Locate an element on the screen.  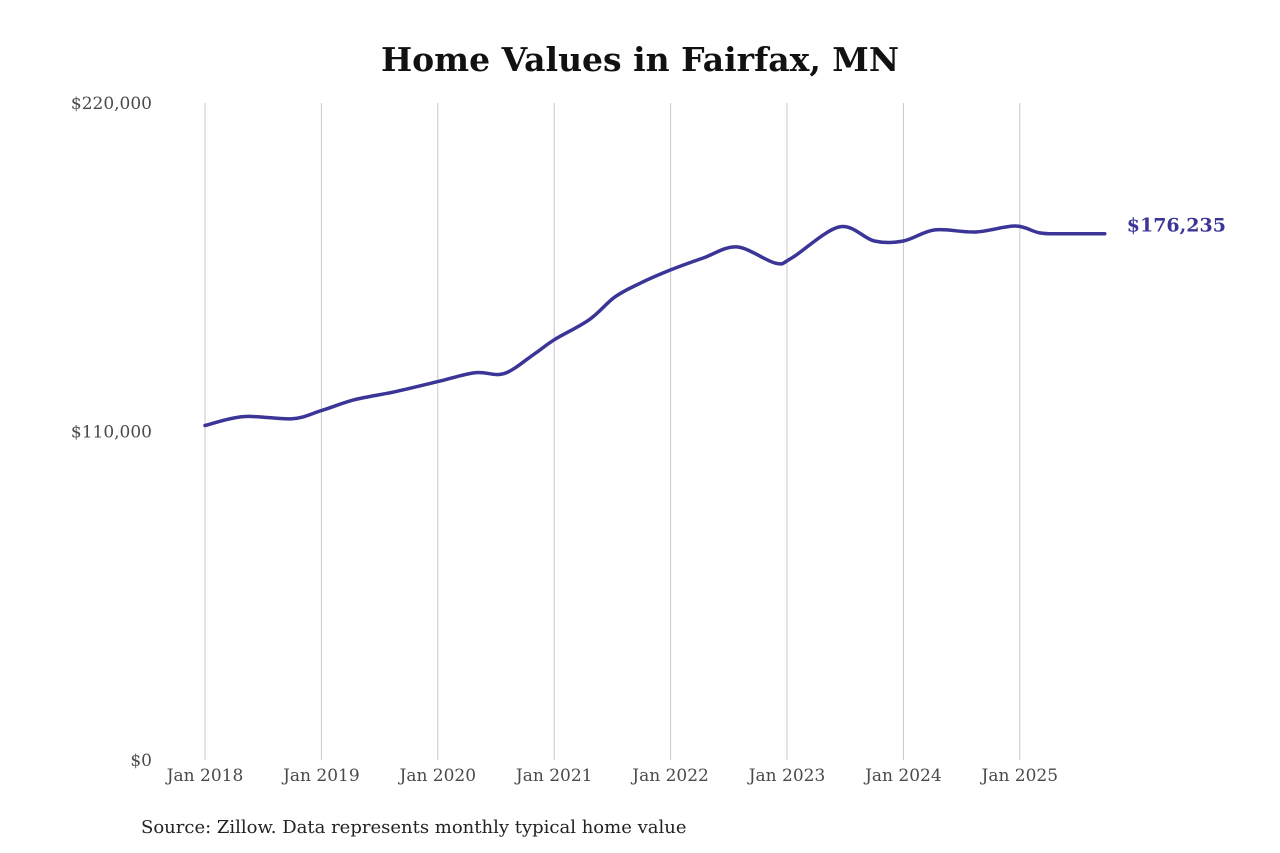
latest-value-label: $176,235 is located at coordinates (1176, 226).